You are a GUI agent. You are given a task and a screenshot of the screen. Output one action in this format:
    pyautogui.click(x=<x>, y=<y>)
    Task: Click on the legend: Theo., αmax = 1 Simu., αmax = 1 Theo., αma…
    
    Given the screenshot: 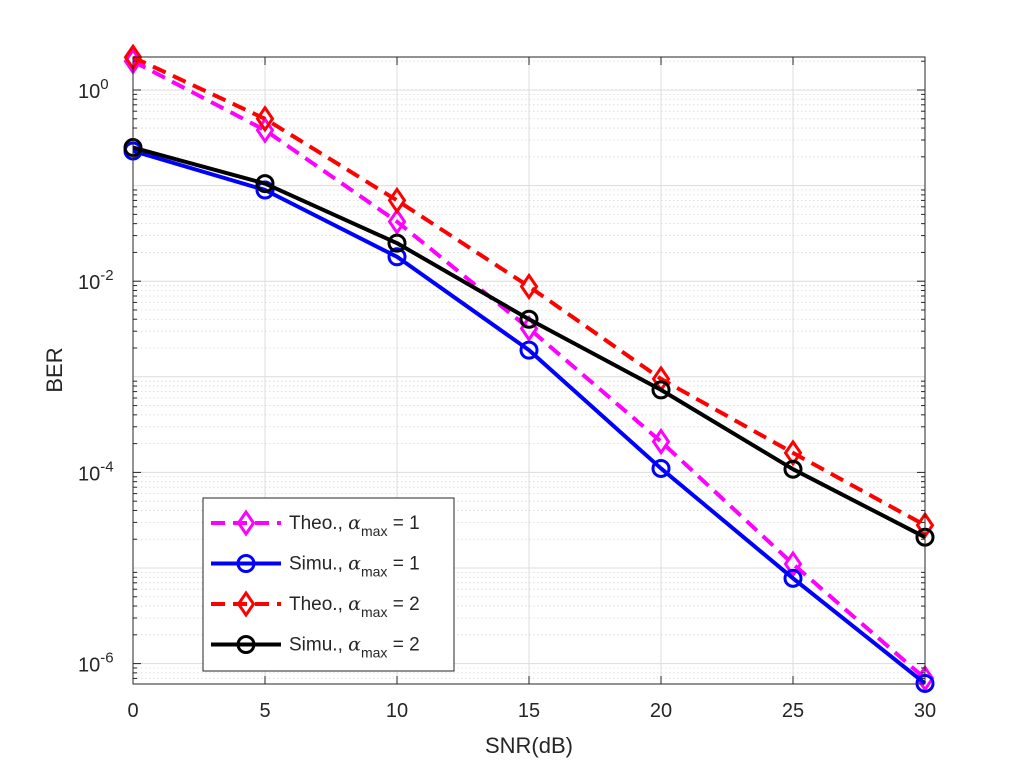 What is the action you would take?
    pyautogui.click(x=328, y=584)
    